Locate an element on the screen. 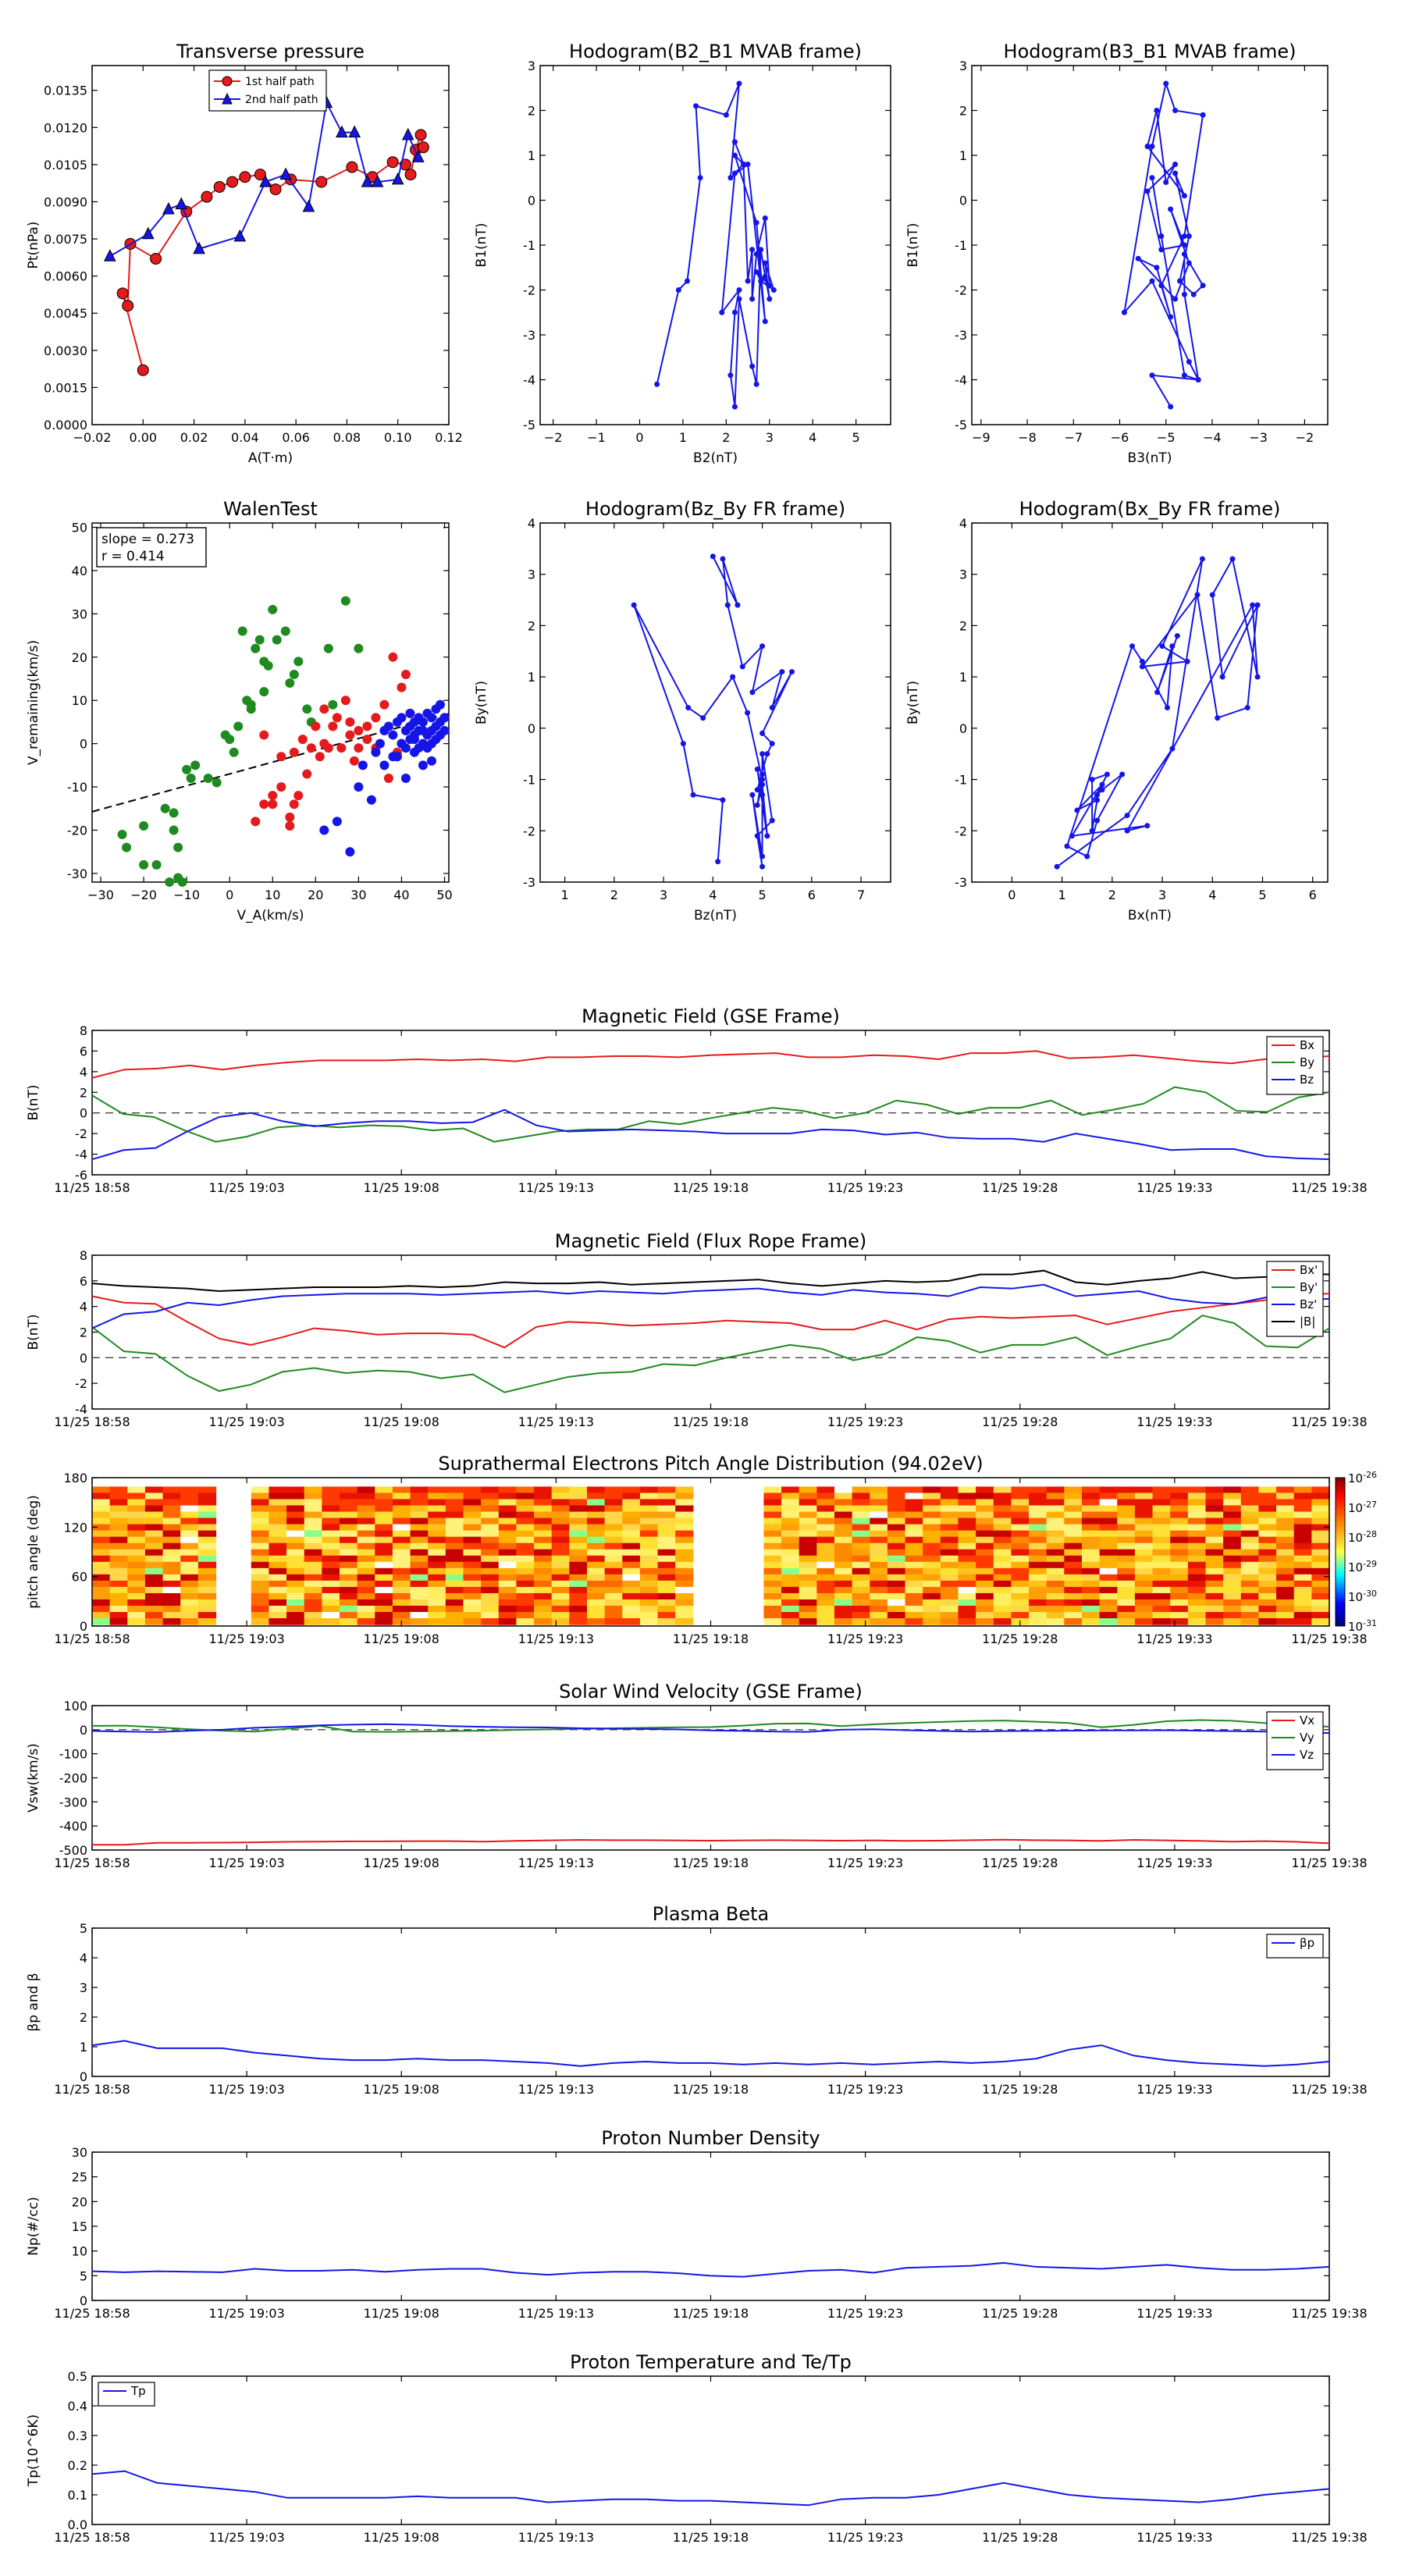  y-tick-label: 1 is located at coordinates (84, 2047).